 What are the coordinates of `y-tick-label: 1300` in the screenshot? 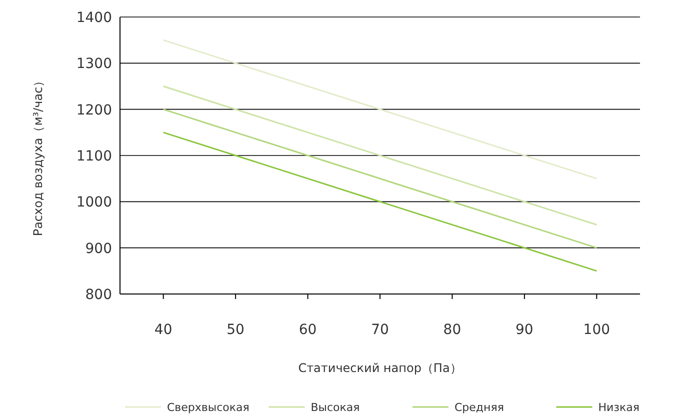 It's located at (94, 64).